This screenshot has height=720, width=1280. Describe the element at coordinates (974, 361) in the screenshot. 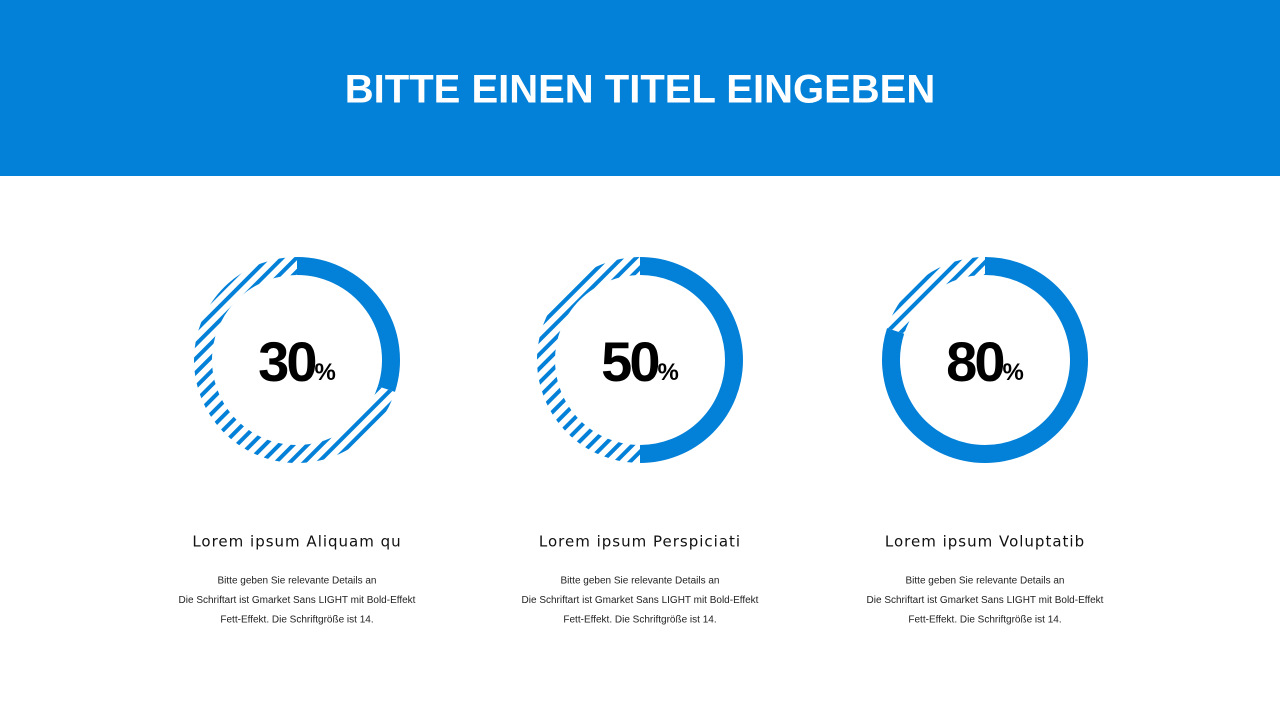

I see `value-number: 80` at that location.